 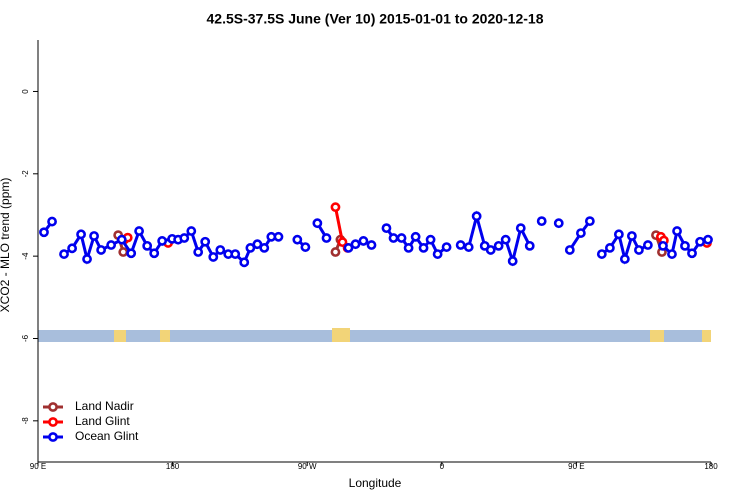 What do you see at coordinates (102, 421) in the screenshot?
I see `legend-label: Land Glint` at bounding box center [102, 421].